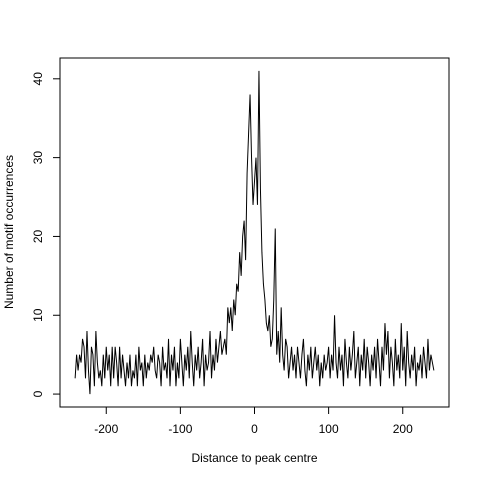 This screenshot has height=480, width=480. I want to click on y-tick-label: 20, so click(38, 236).